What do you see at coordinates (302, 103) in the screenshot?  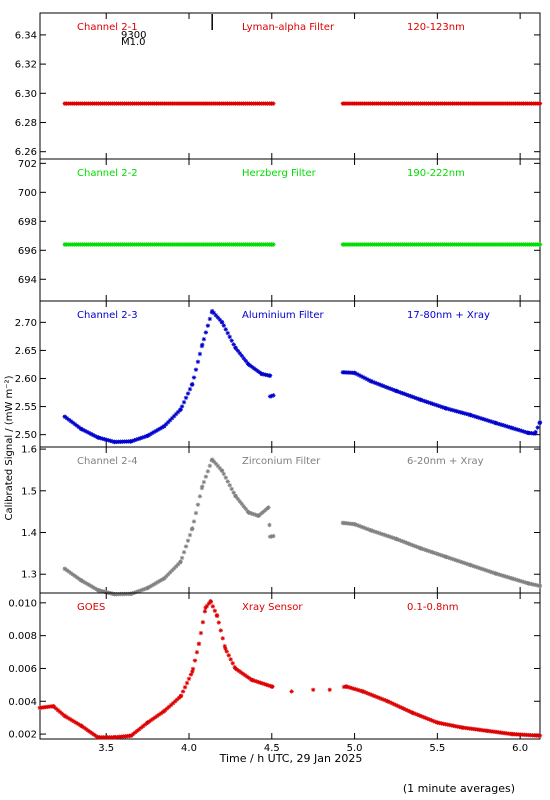 I see `data-series` at bounding box center [302, 103].